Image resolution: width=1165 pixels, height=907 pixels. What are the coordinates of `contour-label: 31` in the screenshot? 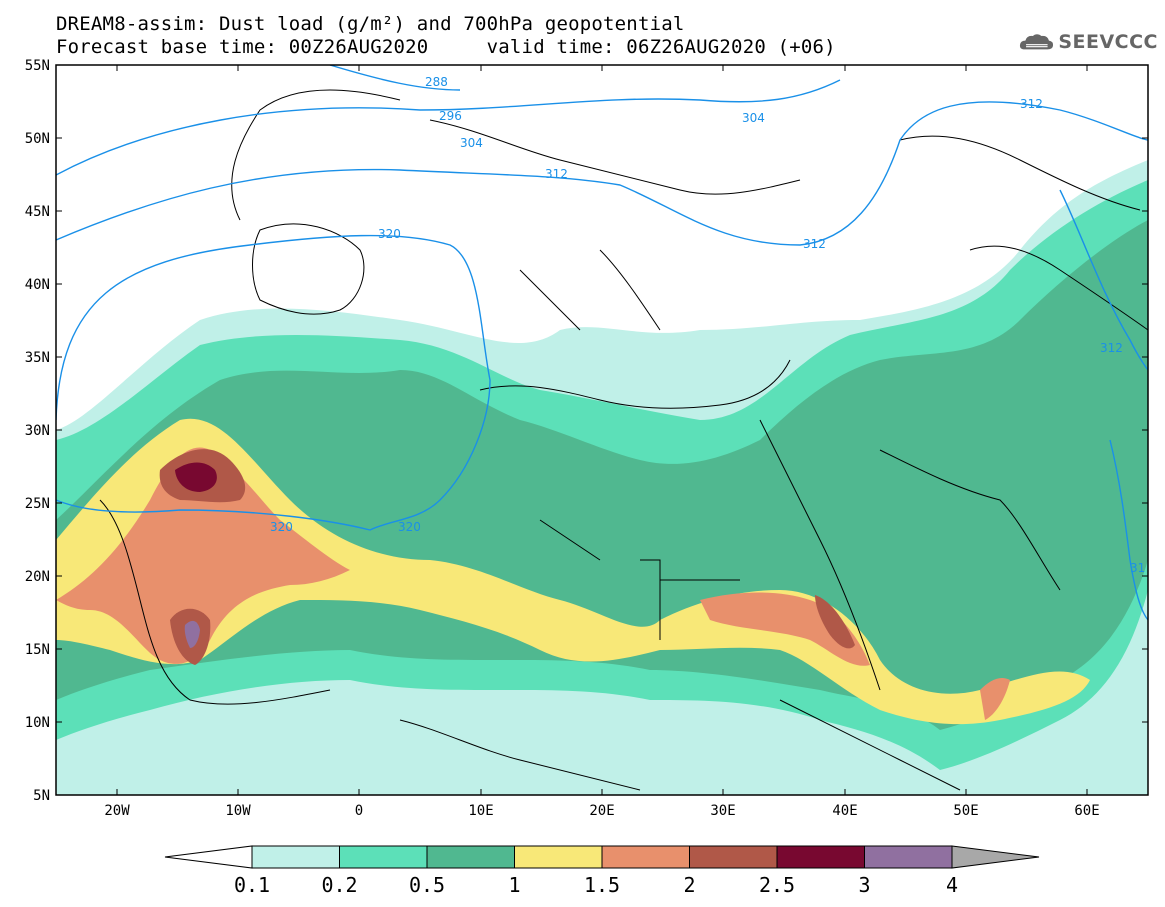 It's located at (1137, 568).